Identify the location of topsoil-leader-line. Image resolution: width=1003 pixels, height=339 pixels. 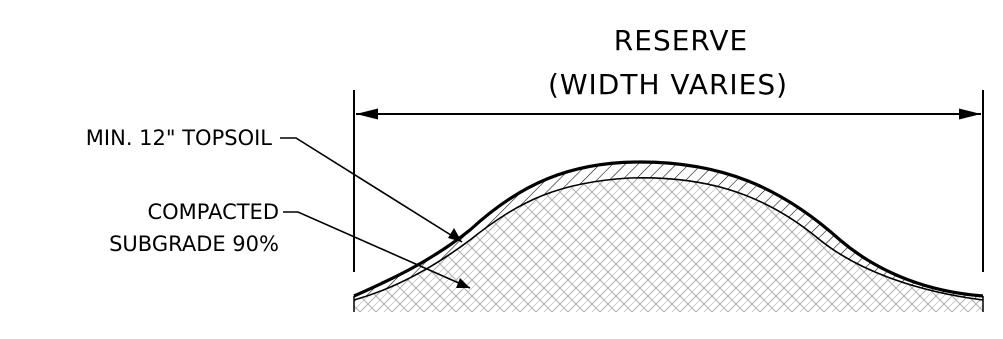
(371, 190).